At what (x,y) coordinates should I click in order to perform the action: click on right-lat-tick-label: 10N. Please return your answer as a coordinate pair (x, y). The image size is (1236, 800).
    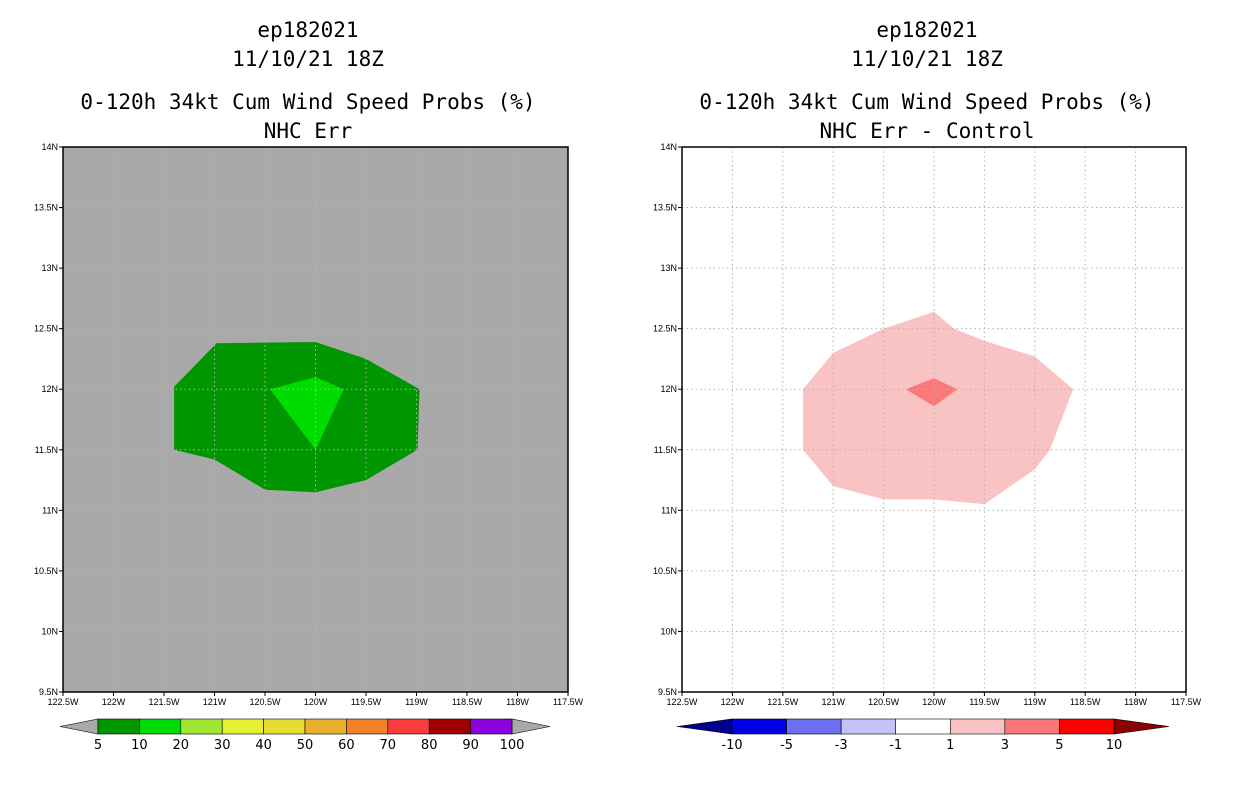
    Looking at the image, I should click on (668, 631).